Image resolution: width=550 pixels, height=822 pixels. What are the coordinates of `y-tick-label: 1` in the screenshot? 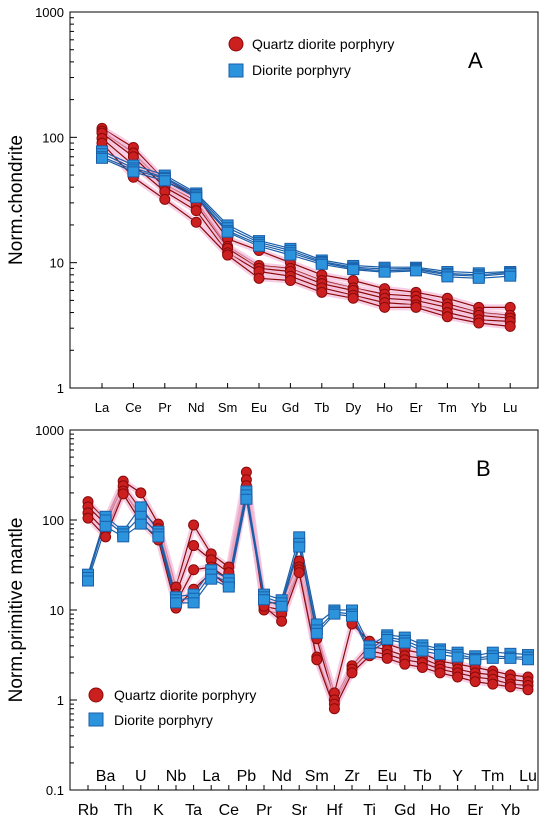 It's located at (60, 700).